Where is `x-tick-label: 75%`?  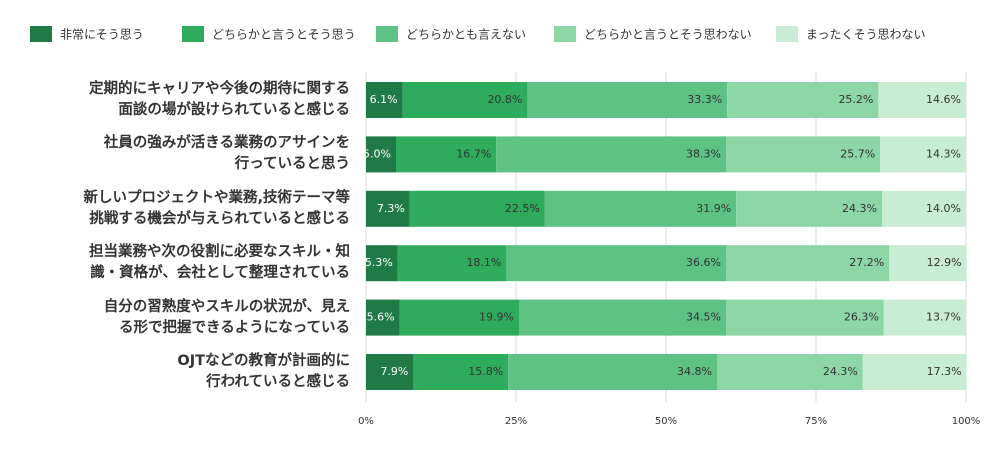
x-tick-label: 75% is located at coordinates (816, 421).